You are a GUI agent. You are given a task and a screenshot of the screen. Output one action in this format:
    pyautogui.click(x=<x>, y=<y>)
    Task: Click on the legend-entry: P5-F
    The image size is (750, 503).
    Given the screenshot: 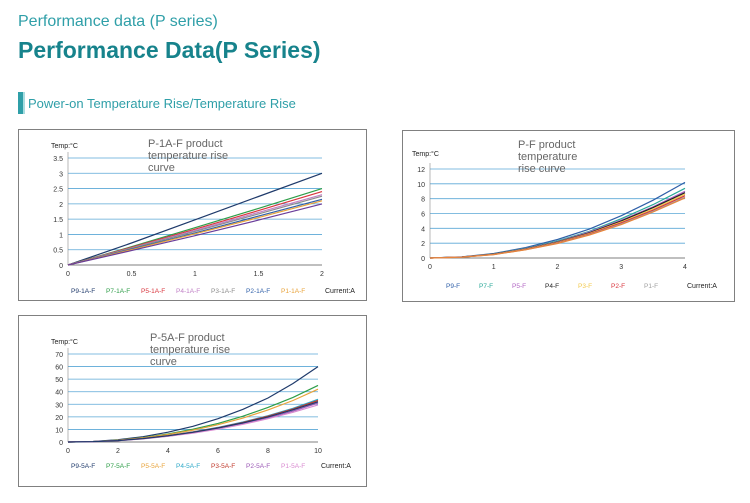 What is the action you would take?
    pyautogui.click(x=519, y=286)
    